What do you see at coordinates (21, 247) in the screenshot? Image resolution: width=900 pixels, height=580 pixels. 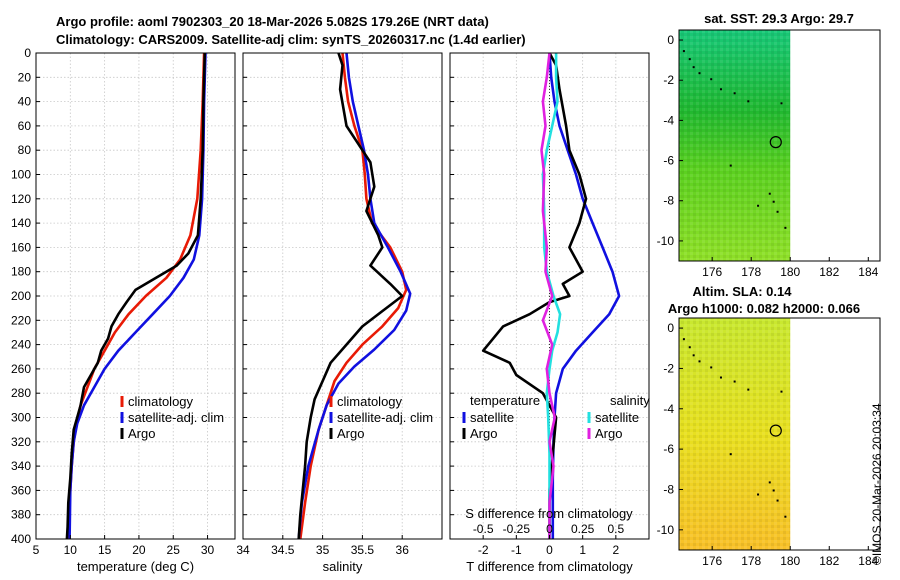 I see `depth-tick-label: 160` at bounding box center [21, 247].